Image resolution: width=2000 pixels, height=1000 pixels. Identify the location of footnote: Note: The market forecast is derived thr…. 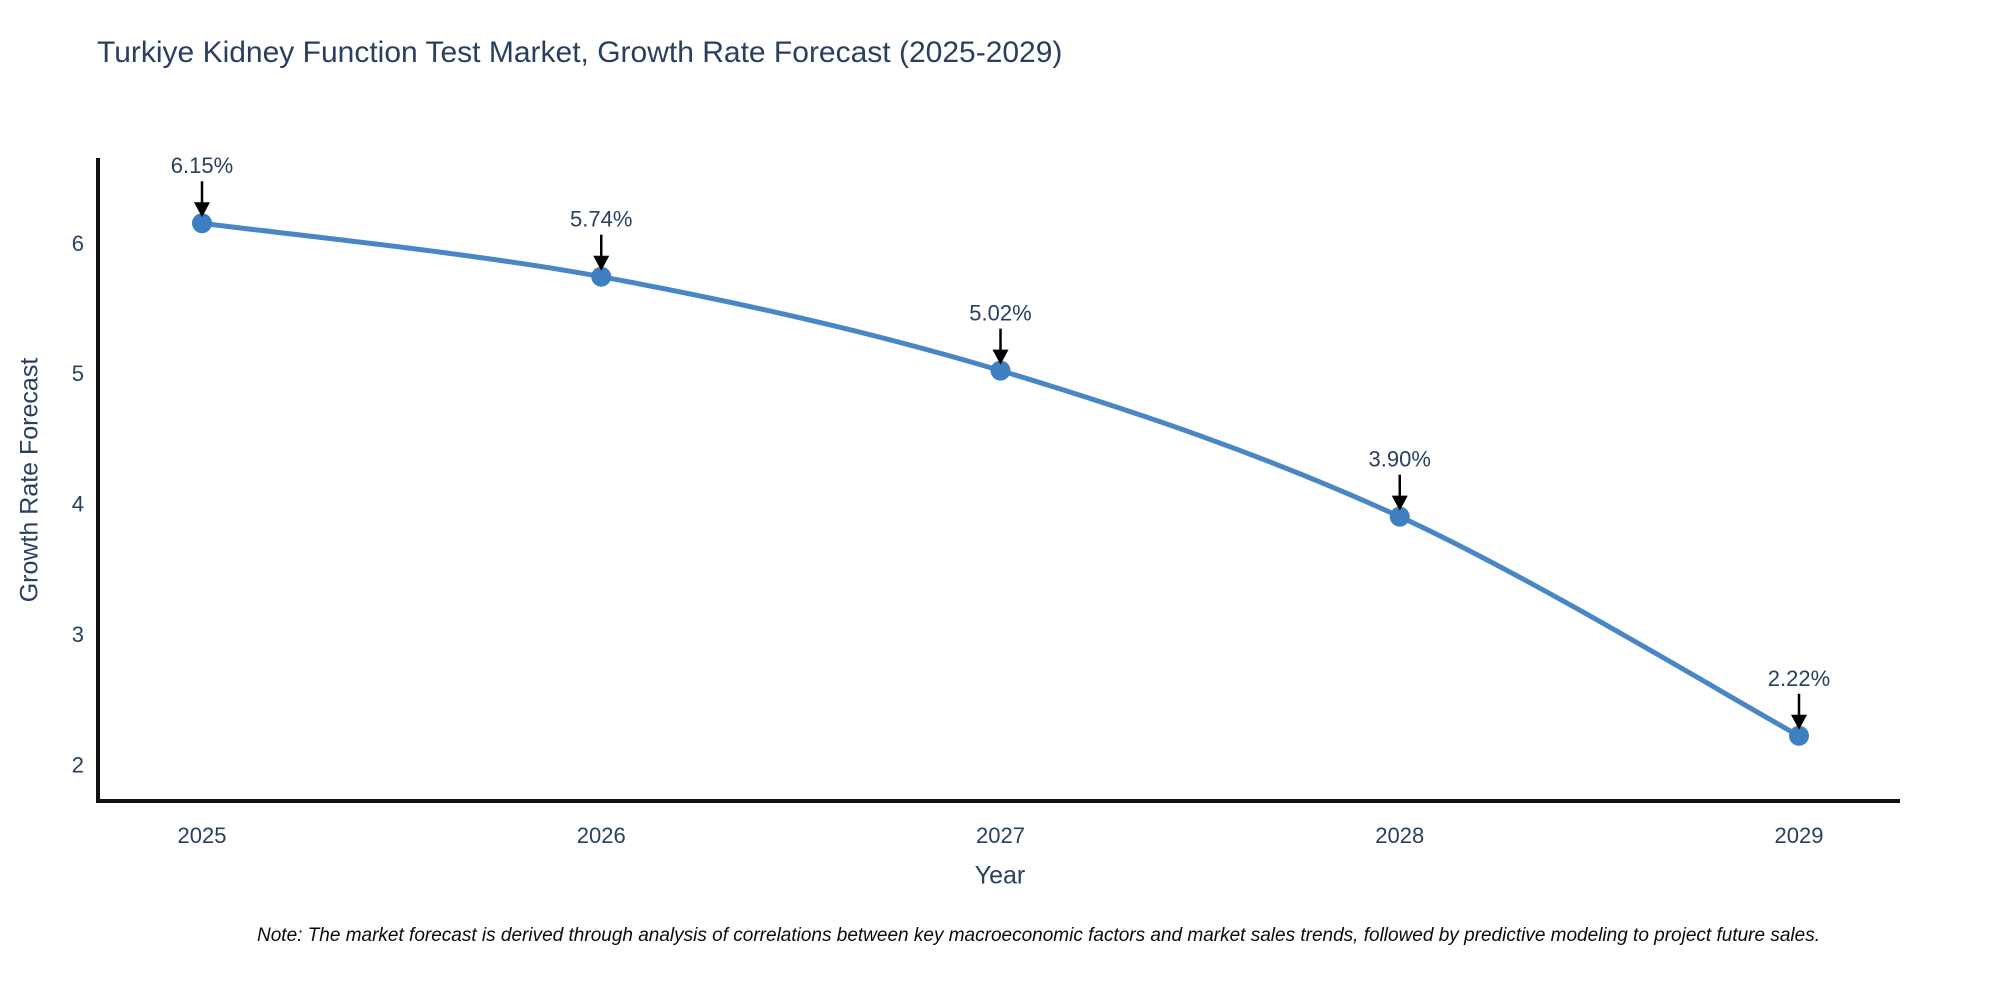
(1038, 935).